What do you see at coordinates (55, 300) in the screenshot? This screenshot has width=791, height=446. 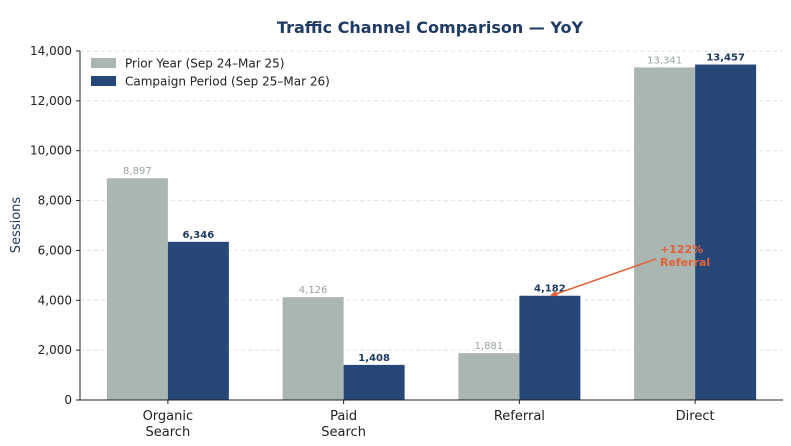 I see `y-tick-label: 4,000` at bounding box center [55, 300].